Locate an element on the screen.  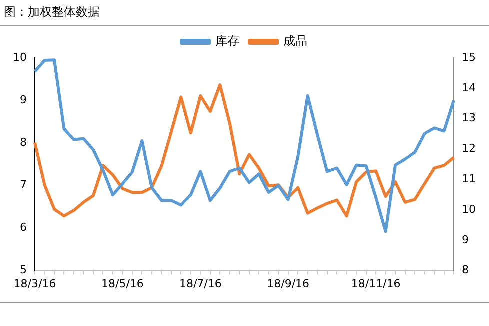
y-tick-label: 9 is located at coordinates (23, 99).